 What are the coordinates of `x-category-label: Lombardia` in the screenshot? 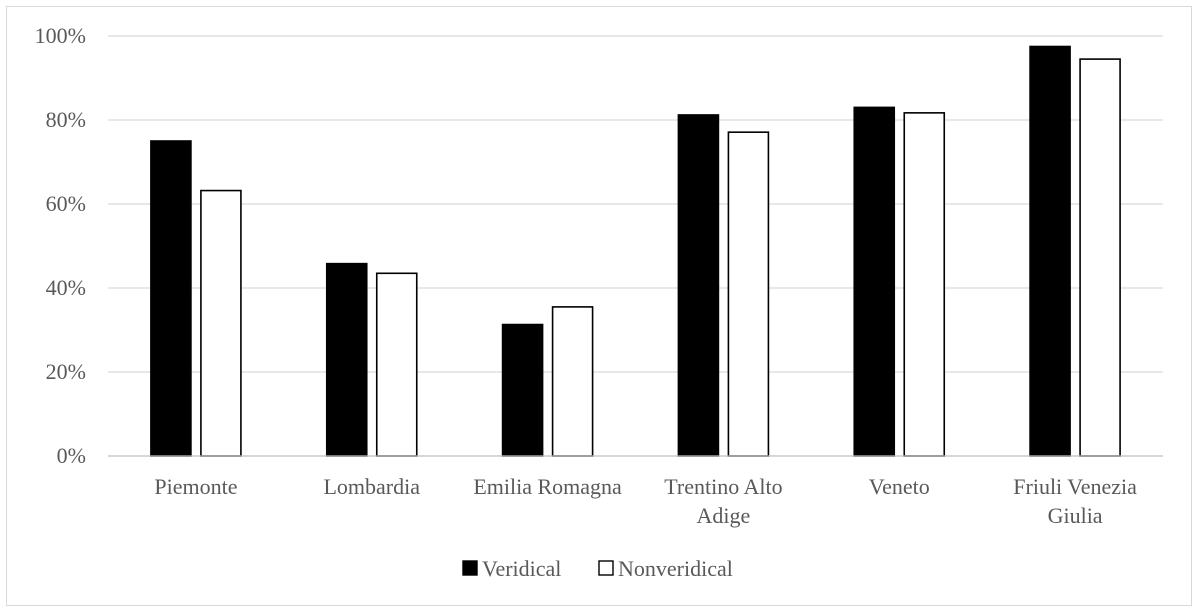 It's located at (371, 486).